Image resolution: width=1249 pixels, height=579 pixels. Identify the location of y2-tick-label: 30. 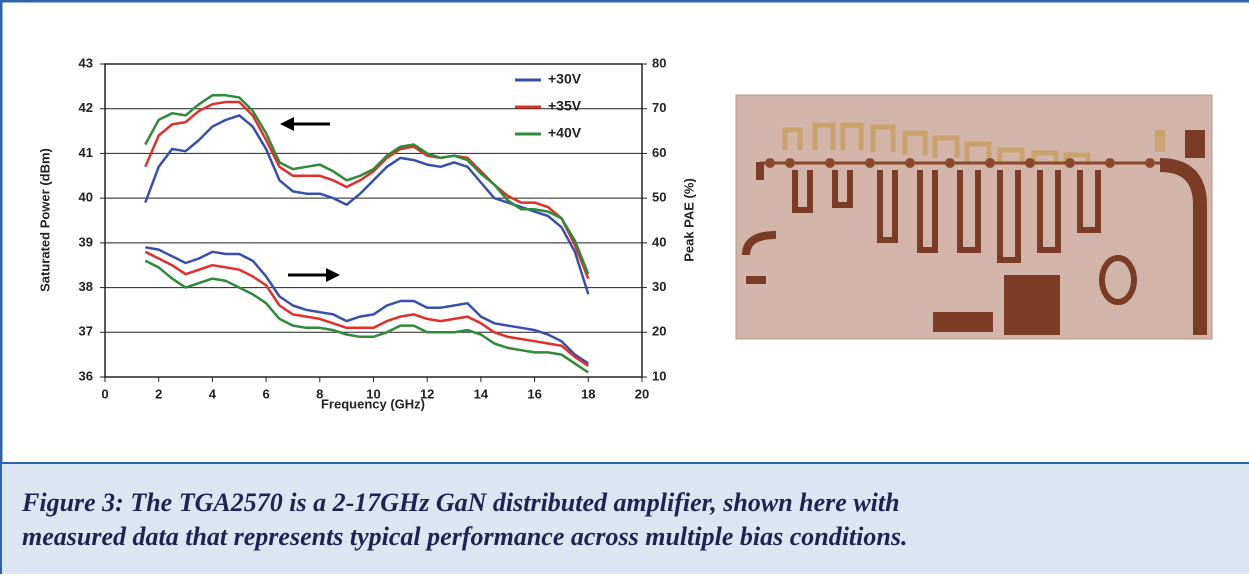
(659, 286).